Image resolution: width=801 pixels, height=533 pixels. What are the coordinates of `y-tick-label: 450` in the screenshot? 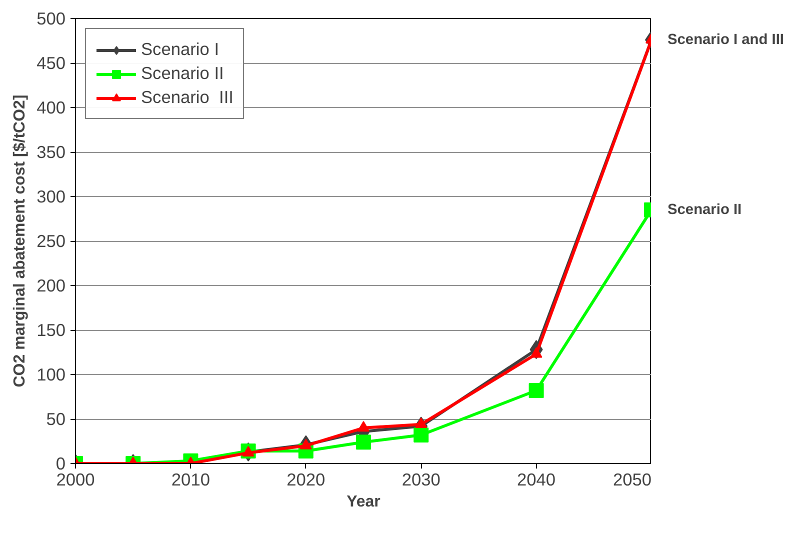 It's located at (51, 63).